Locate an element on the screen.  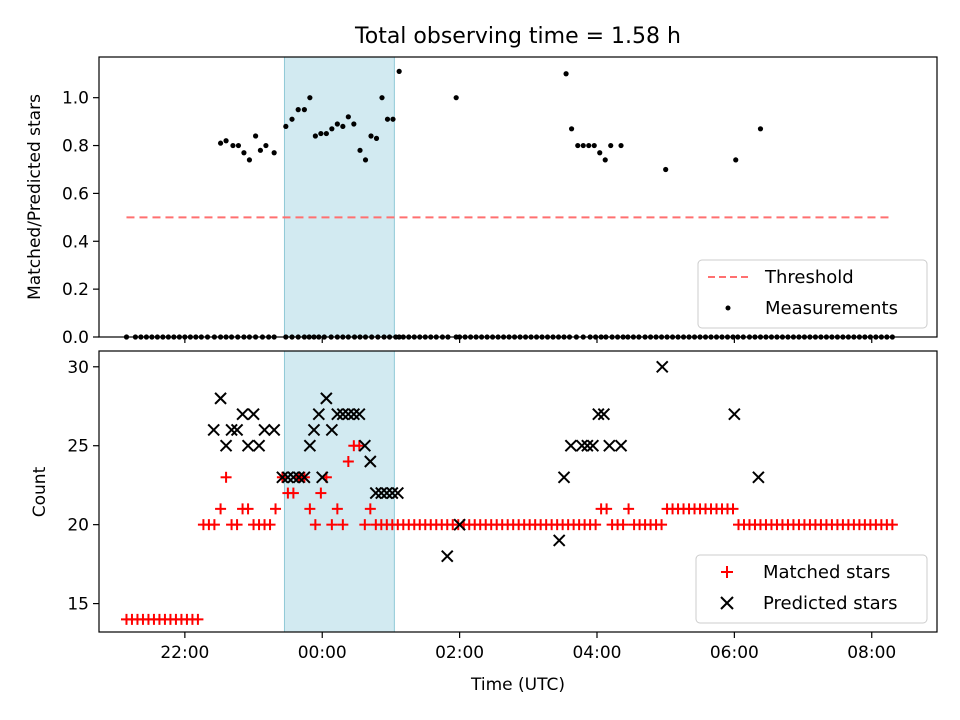
top-ytick-label: 1.0 is located at coordinates (75, 99).